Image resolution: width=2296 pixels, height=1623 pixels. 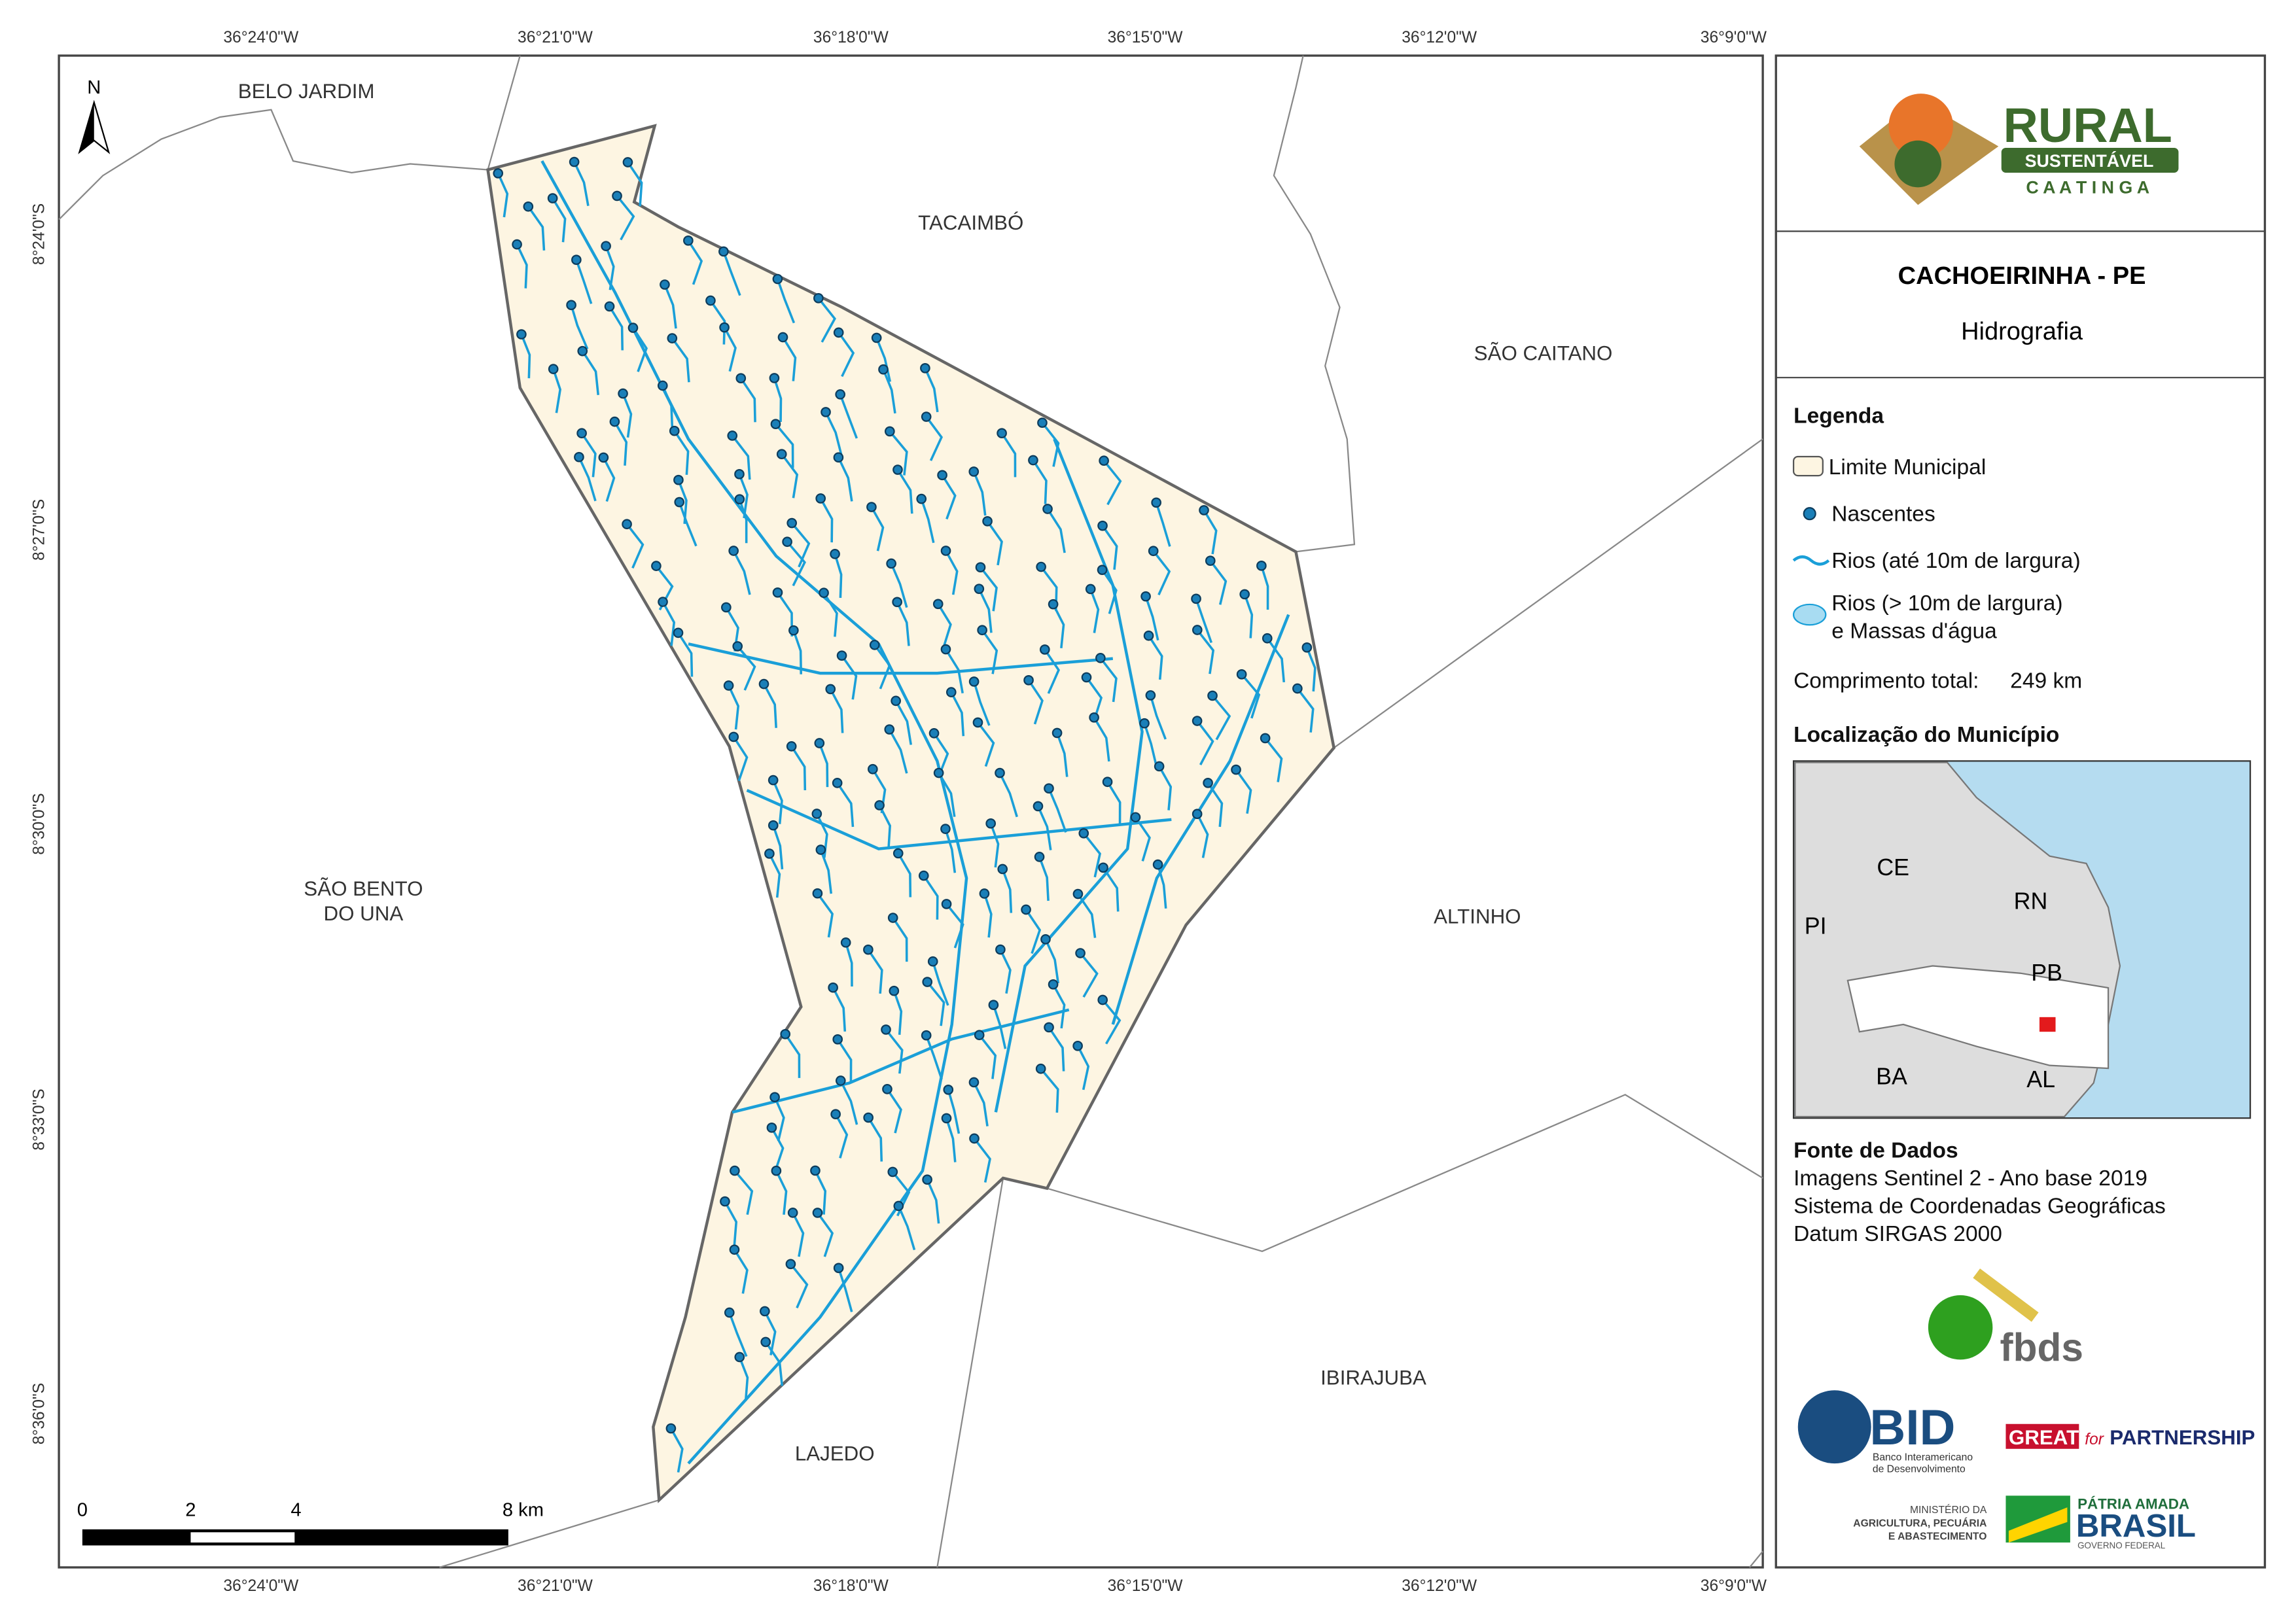 What do you see at coordinates (2130, 1436) in the screenshot?
I see `great-logo: GREAT for PARTNERSHIP` at bounding box center [2130, 1436].